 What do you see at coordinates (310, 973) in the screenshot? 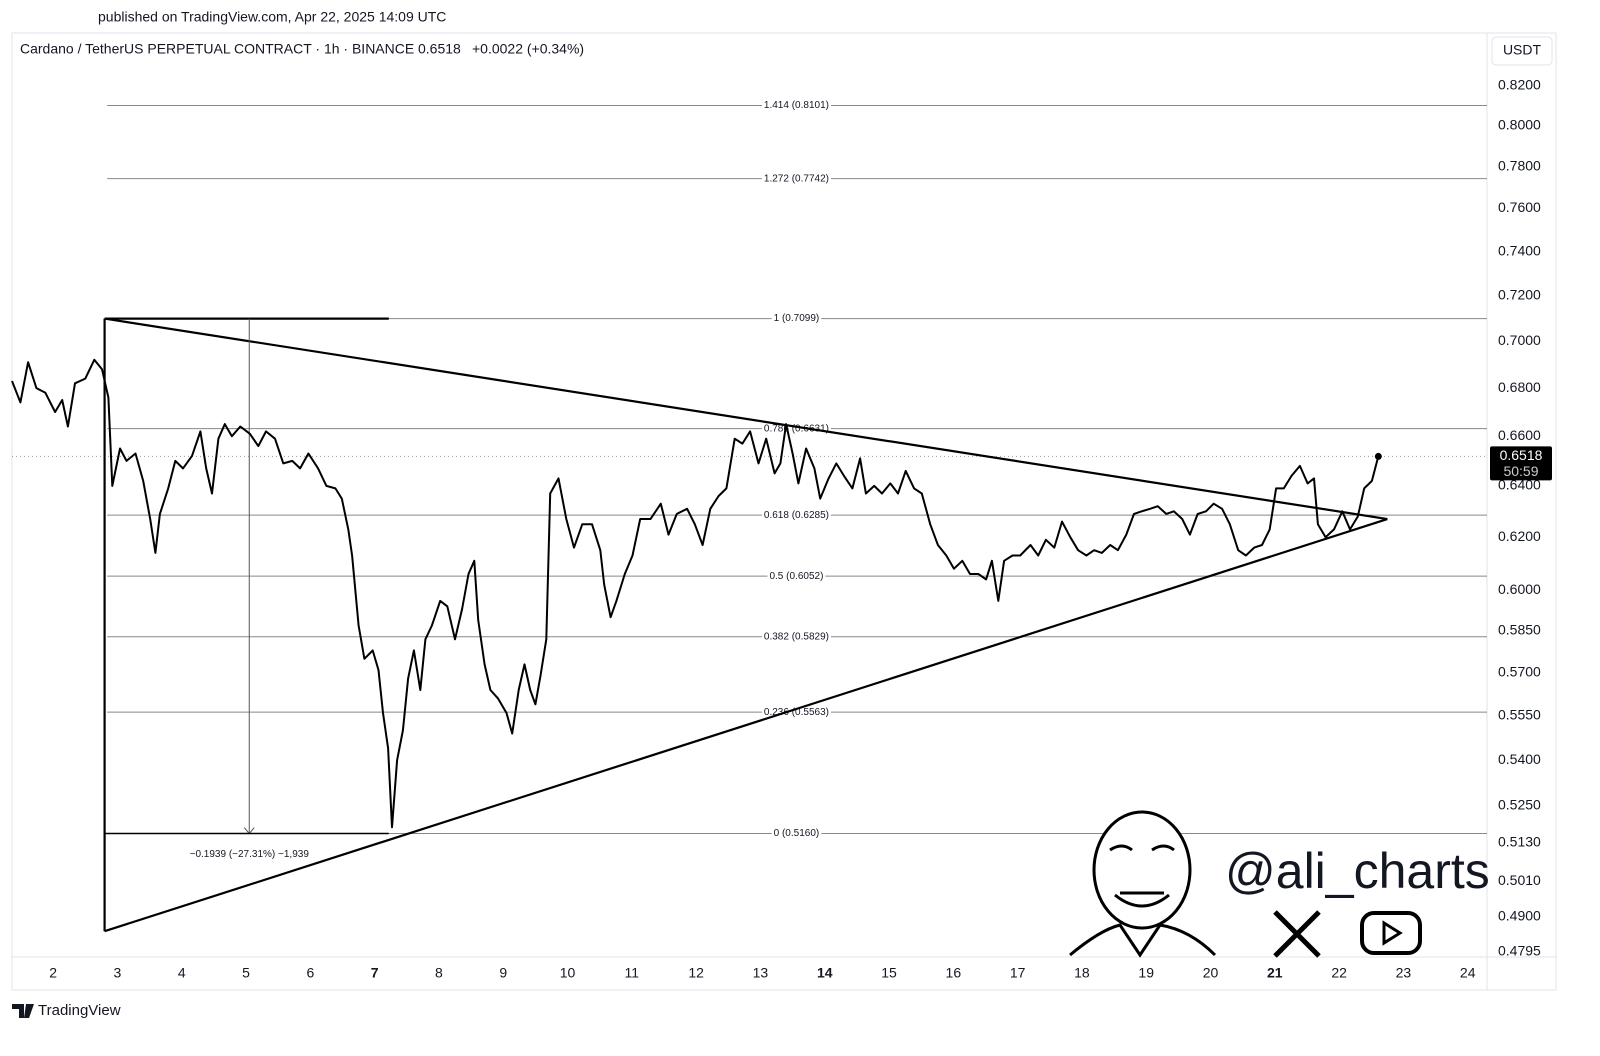
I see `x-tick-label: 6` at bounding box center [310, 973].